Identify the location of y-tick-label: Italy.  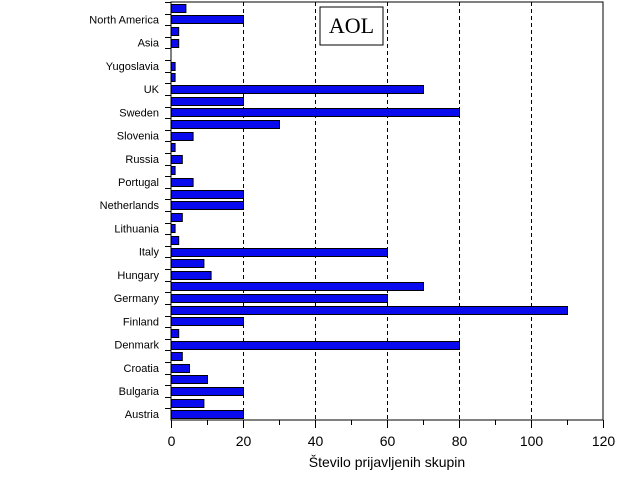
(149, 253).